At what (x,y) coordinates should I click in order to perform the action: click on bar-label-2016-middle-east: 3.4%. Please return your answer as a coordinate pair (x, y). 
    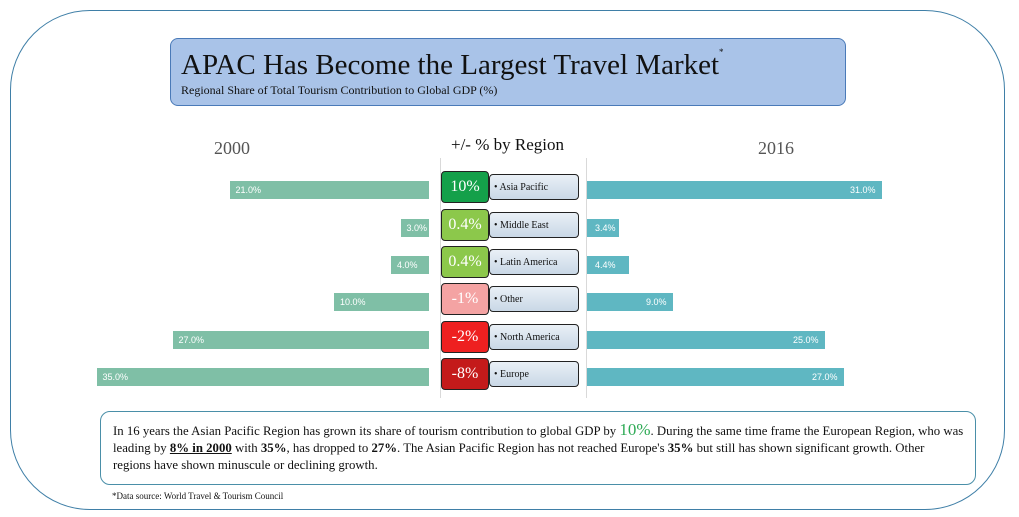
    Looking at the image, I should click on (605, 228).